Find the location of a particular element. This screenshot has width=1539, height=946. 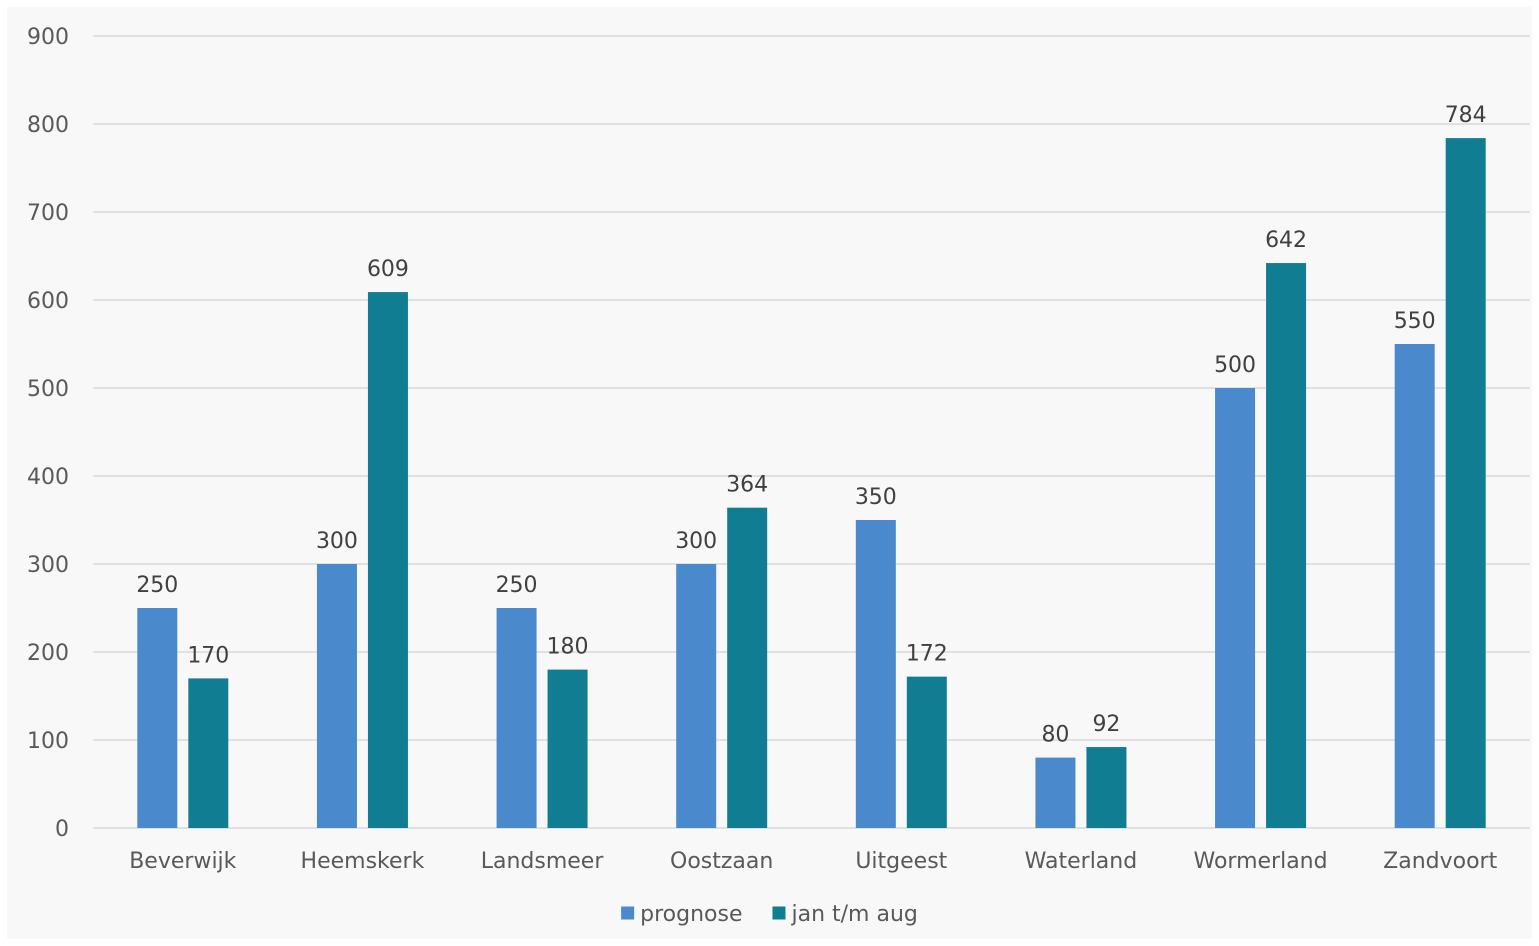

bar-prognose-landsmeer is located at coordinates (516, 718).